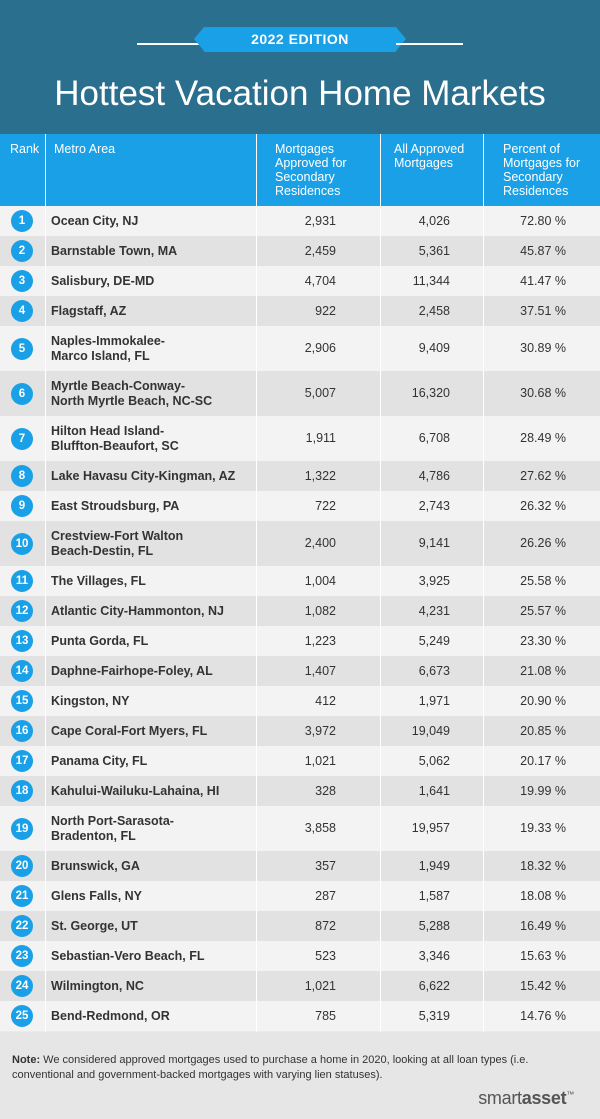 This screenshot has height=1119, width=600. What do you see at coordinates (434, 348) in the screenshot?
I see `all-mortgages: 9,409` at bounding box center [434, 348].